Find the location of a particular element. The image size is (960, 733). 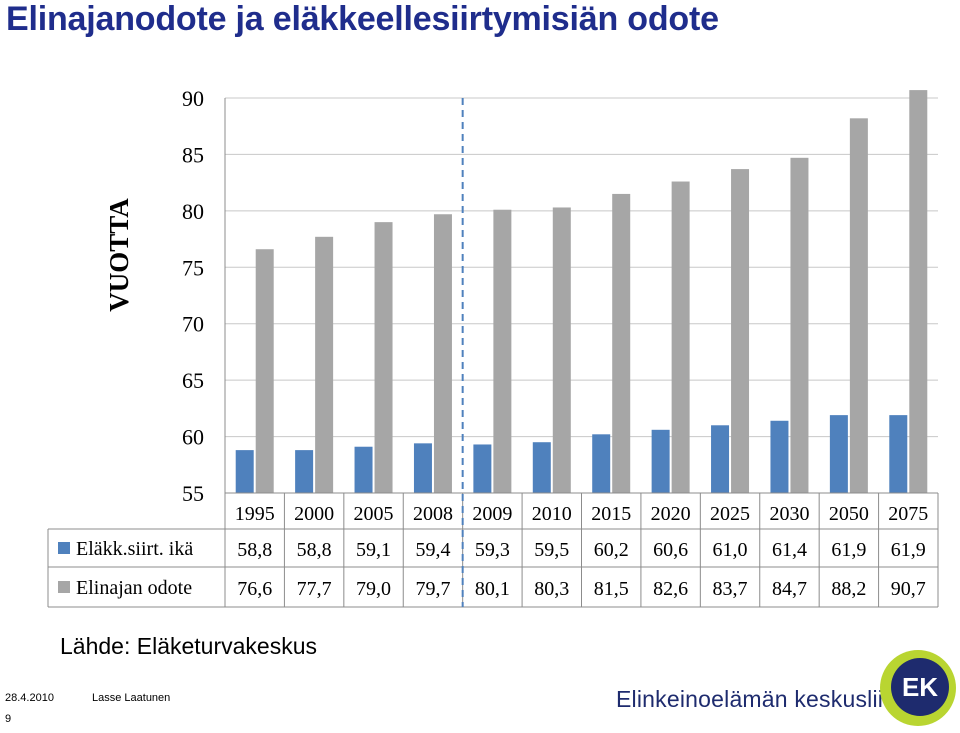

data-label: 79,7 is located at coordinates (432, 589).